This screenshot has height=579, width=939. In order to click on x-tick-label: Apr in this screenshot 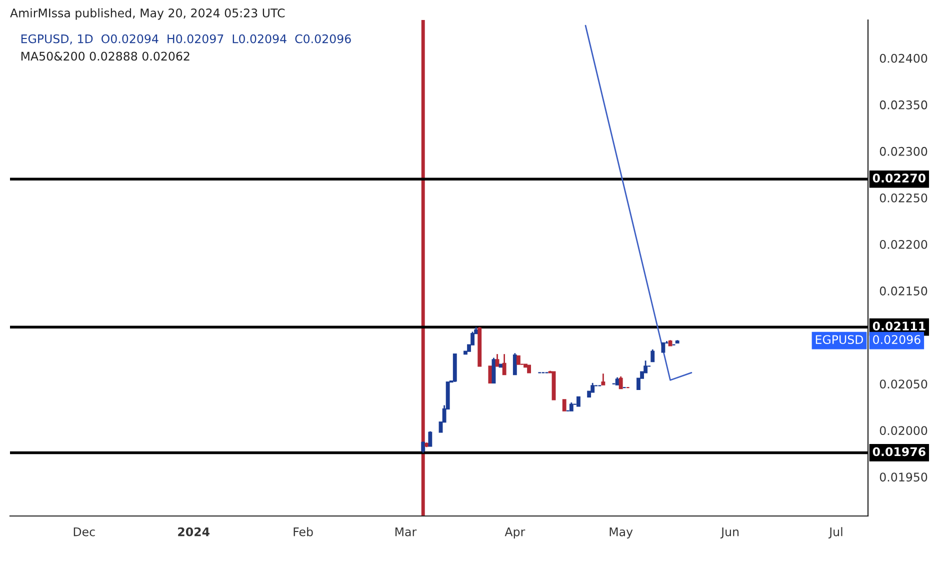, I will do `click(515, 533)`.